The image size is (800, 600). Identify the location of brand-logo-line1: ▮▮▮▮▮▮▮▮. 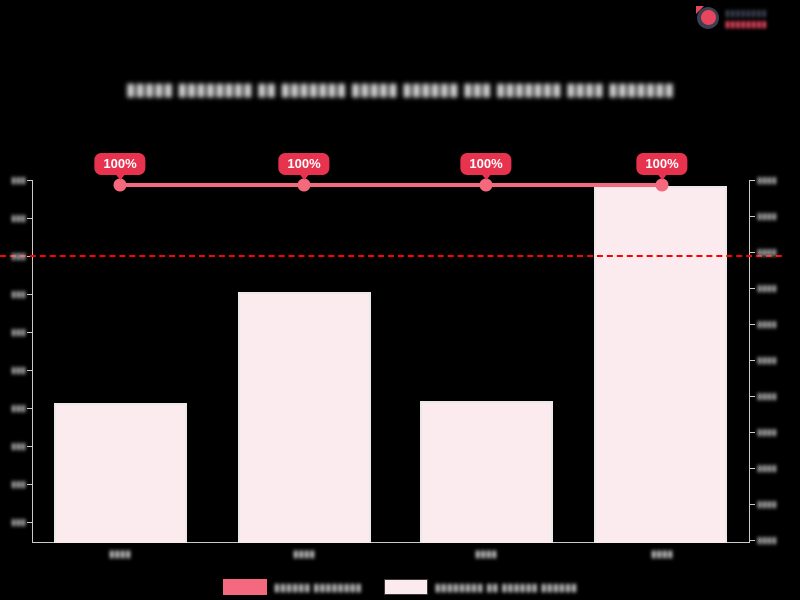
(746, 12).